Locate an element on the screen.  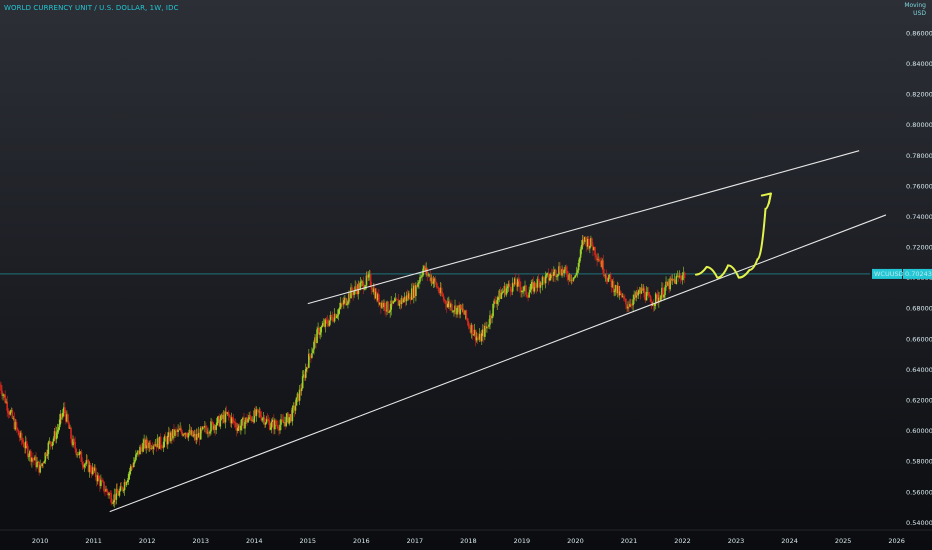
time-tick-label: 2019 is located at coordinates (522, 541).